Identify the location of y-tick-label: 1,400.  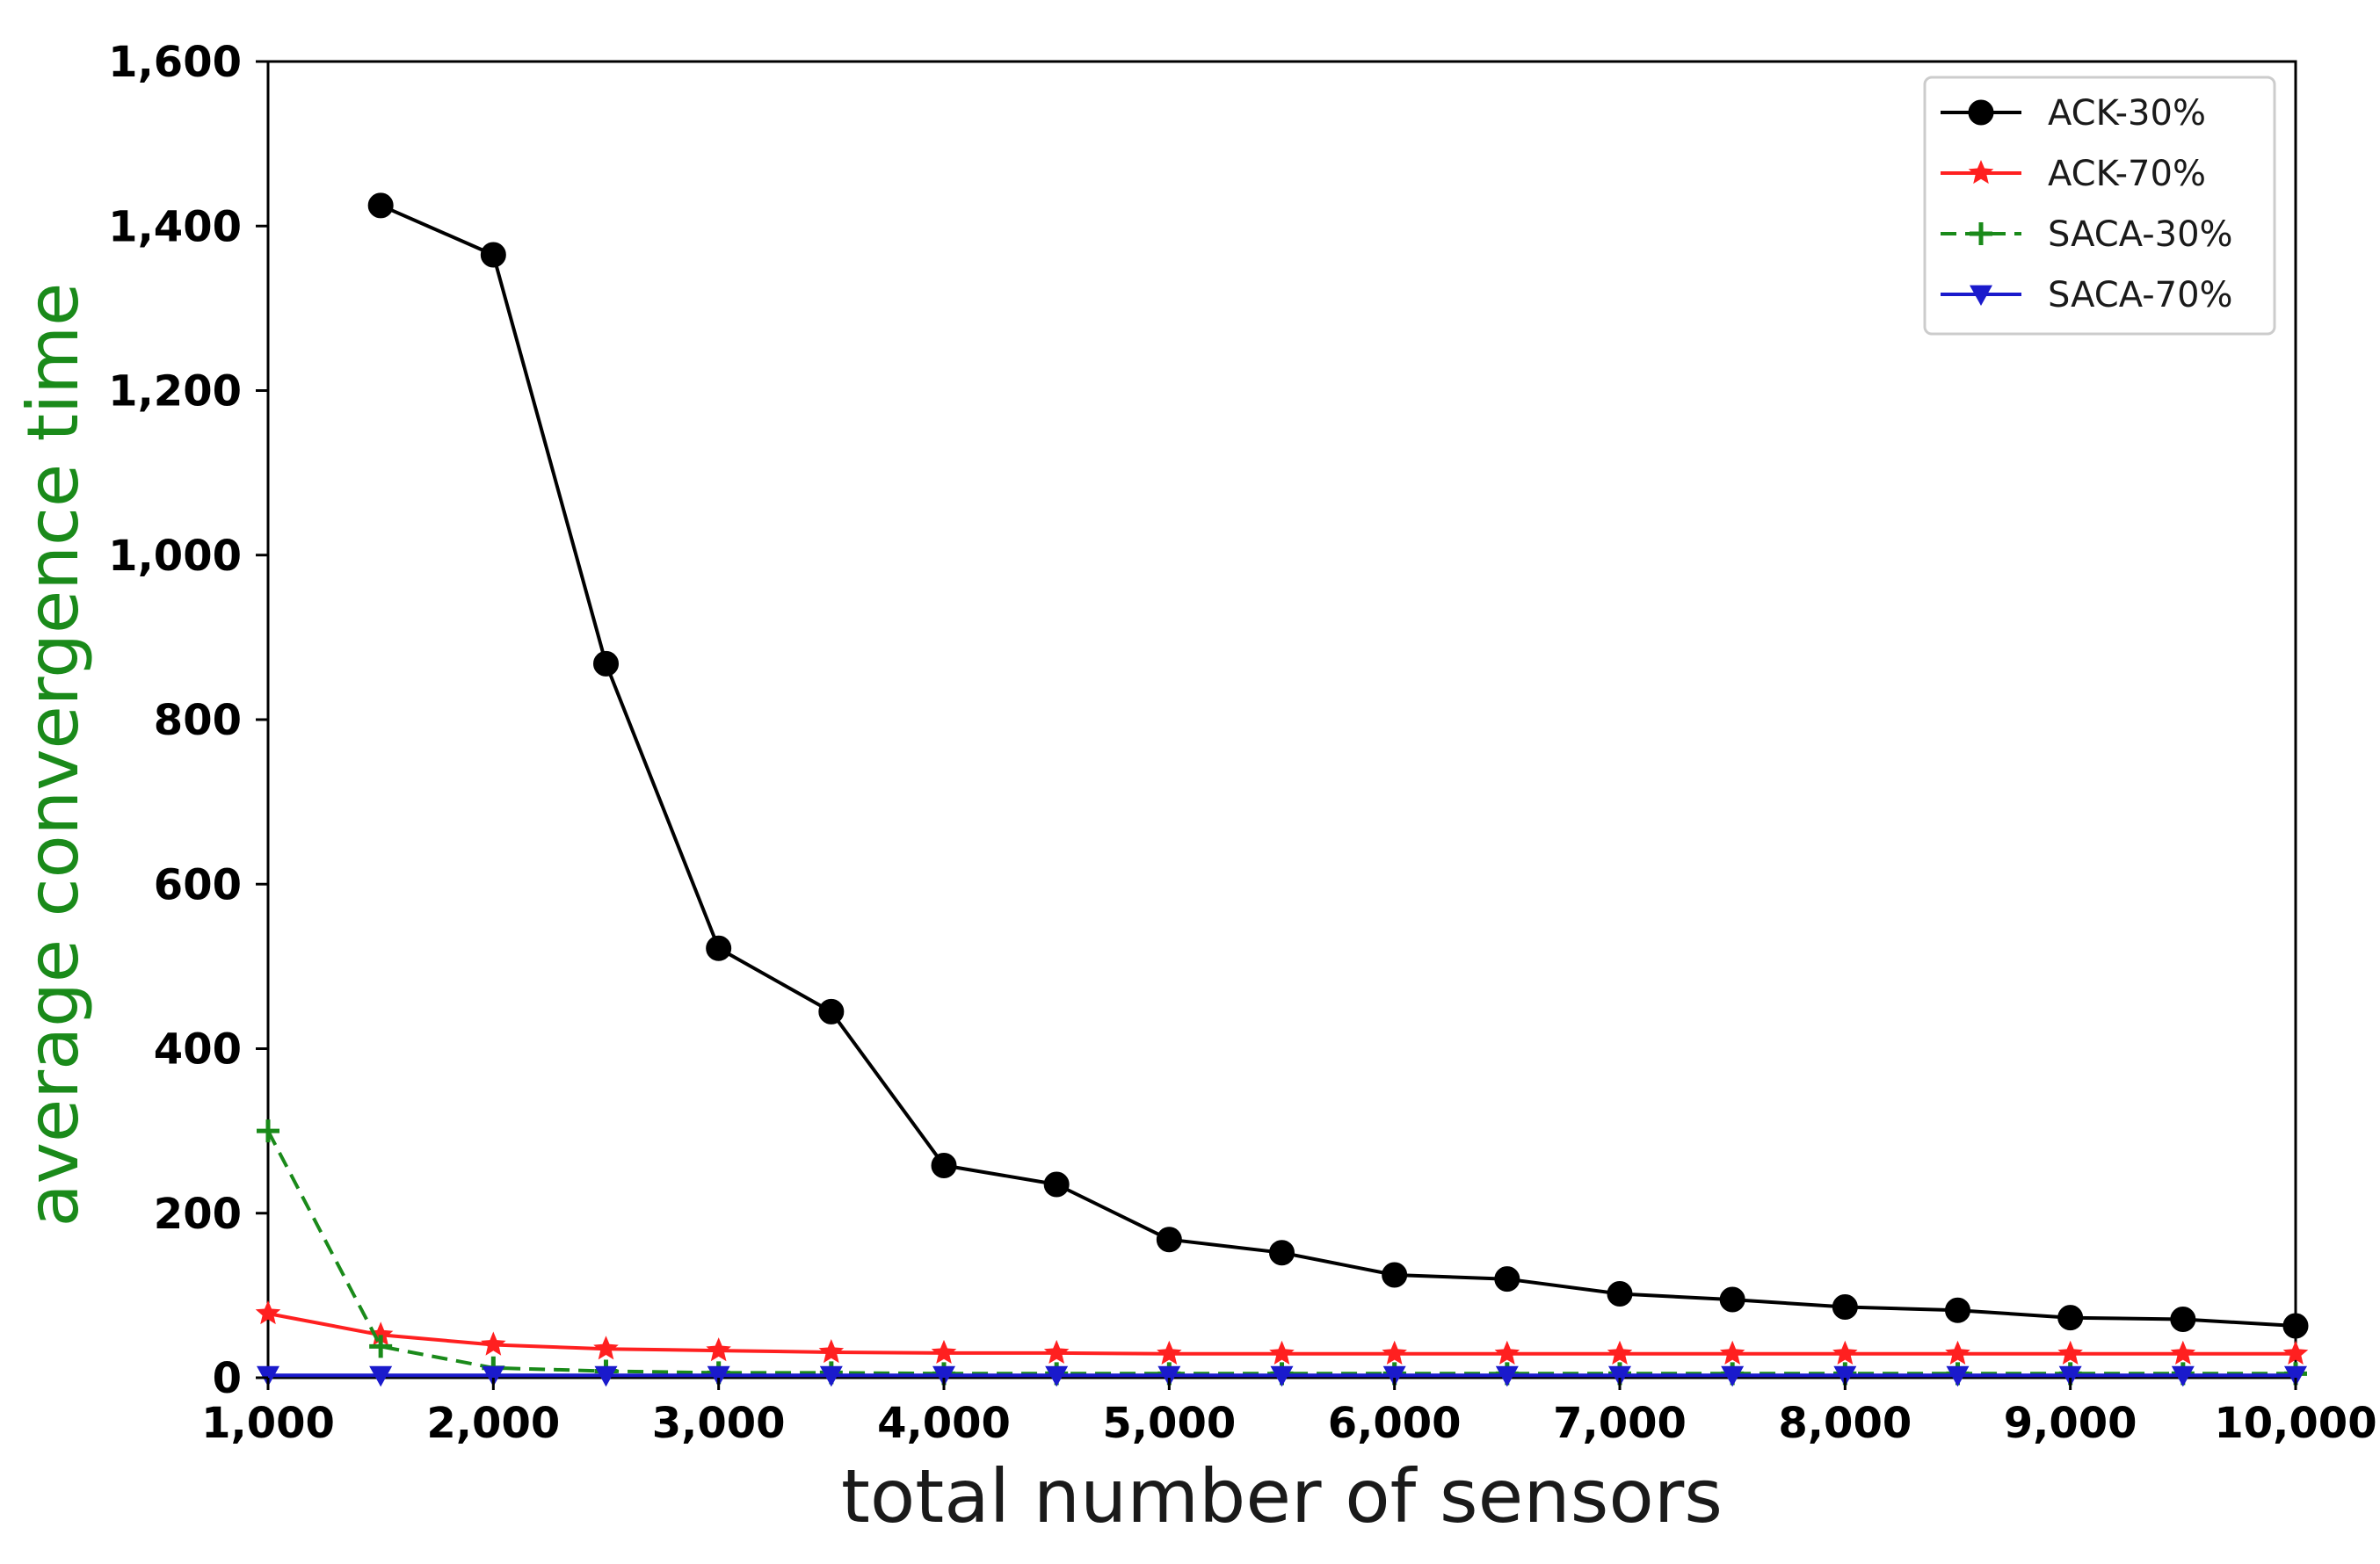
(175, 226).